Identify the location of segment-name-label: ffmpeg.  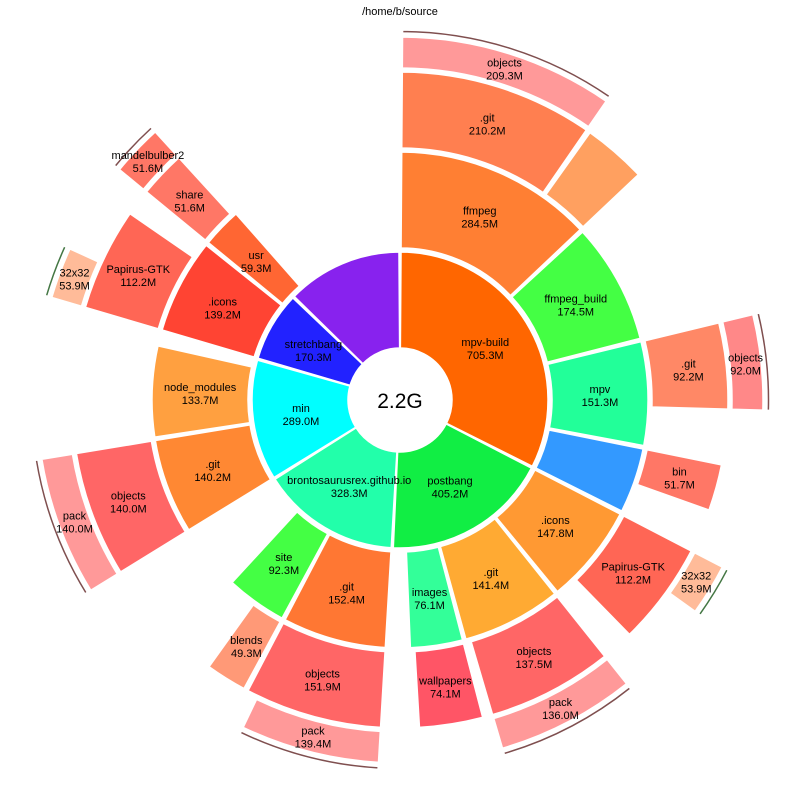
(479, 212).